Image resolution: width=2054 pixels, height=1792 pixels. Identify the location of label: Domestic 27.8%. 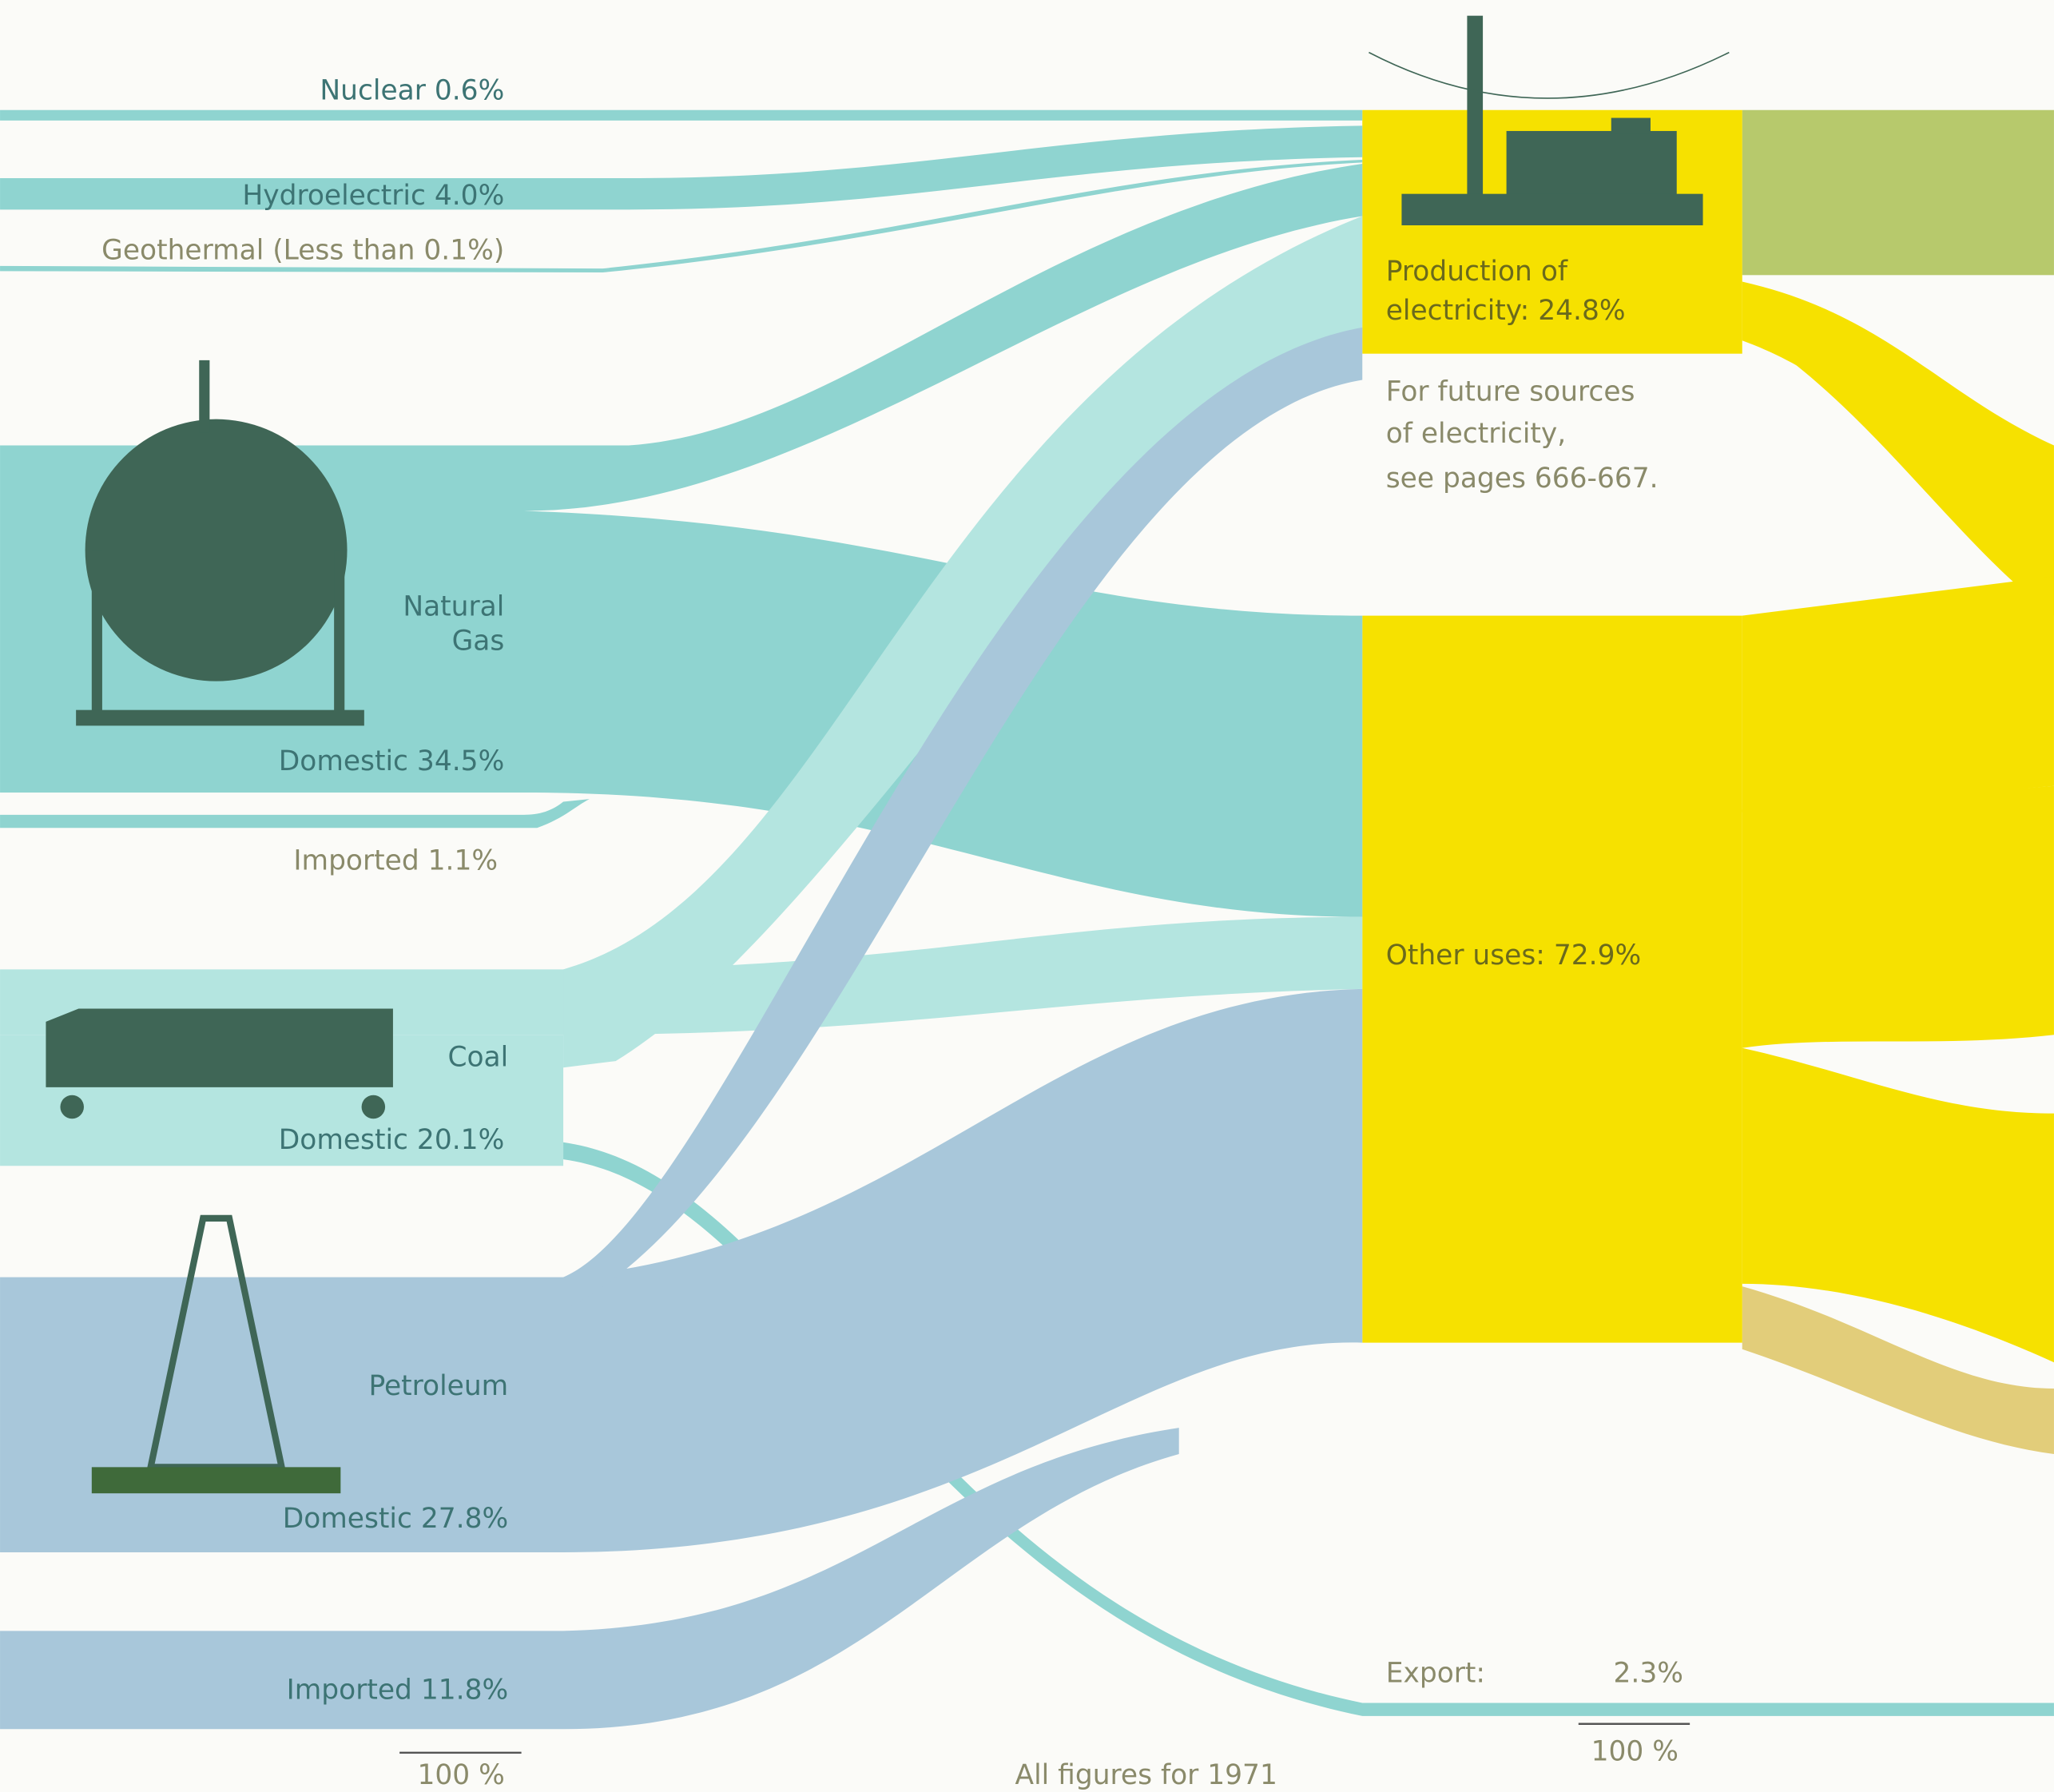
(396, 1519).